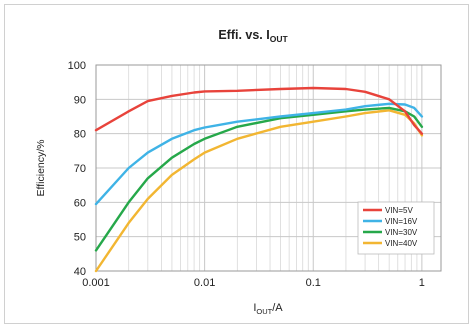 Image resolution: width=475 pixels, height=329 pixels. Describe the element at coordinates (243, 35) in the screenshot. I see `chart-title-main: Effi. vs. I` at that location.